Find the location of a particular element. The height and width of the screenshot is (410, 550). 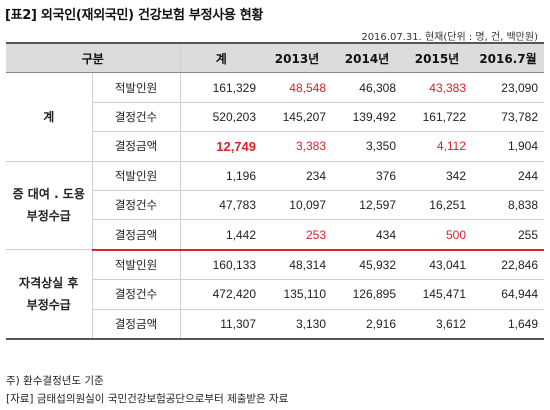

header-col-2013: 2013년 is located at coordinates (297, 58).